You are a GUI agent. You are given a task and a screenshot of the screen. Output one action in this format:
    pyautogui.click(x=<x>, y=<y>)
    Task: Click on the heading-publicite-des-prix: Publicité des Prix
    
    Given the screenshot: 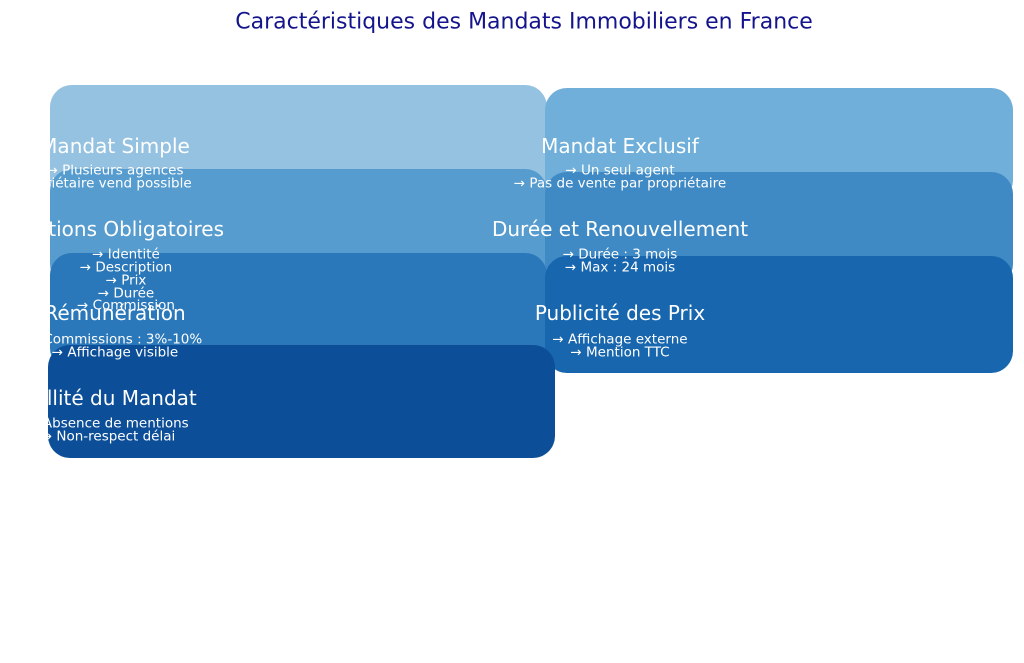 What is the action you would take?
    pyautogui.click(x=620, y=313)
    